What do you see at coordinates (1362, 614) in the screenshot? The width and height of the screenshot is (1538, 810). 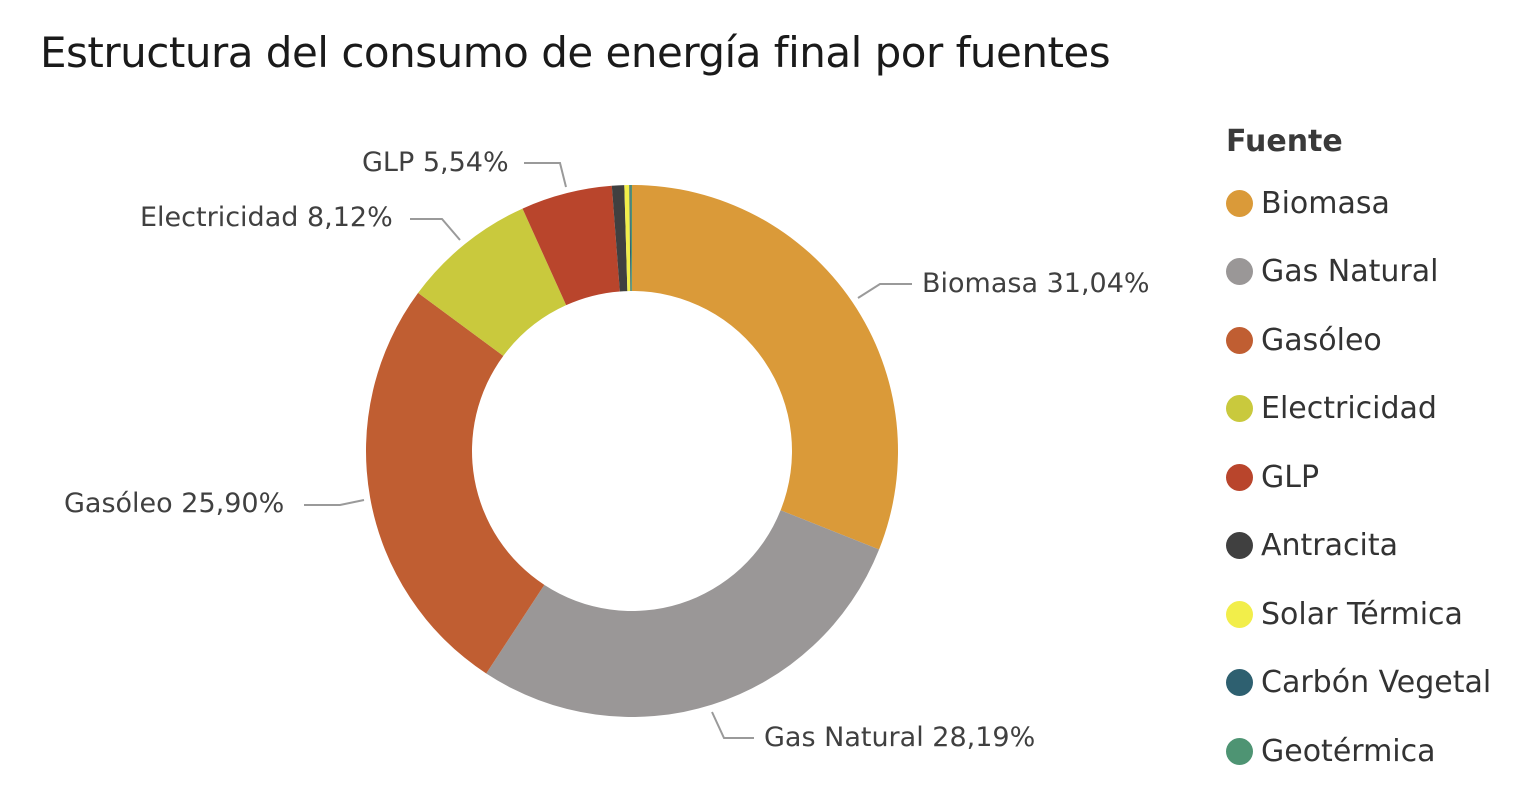 I see `legend-item-label: Solar Térmica` at bounding box center [1362, 614].